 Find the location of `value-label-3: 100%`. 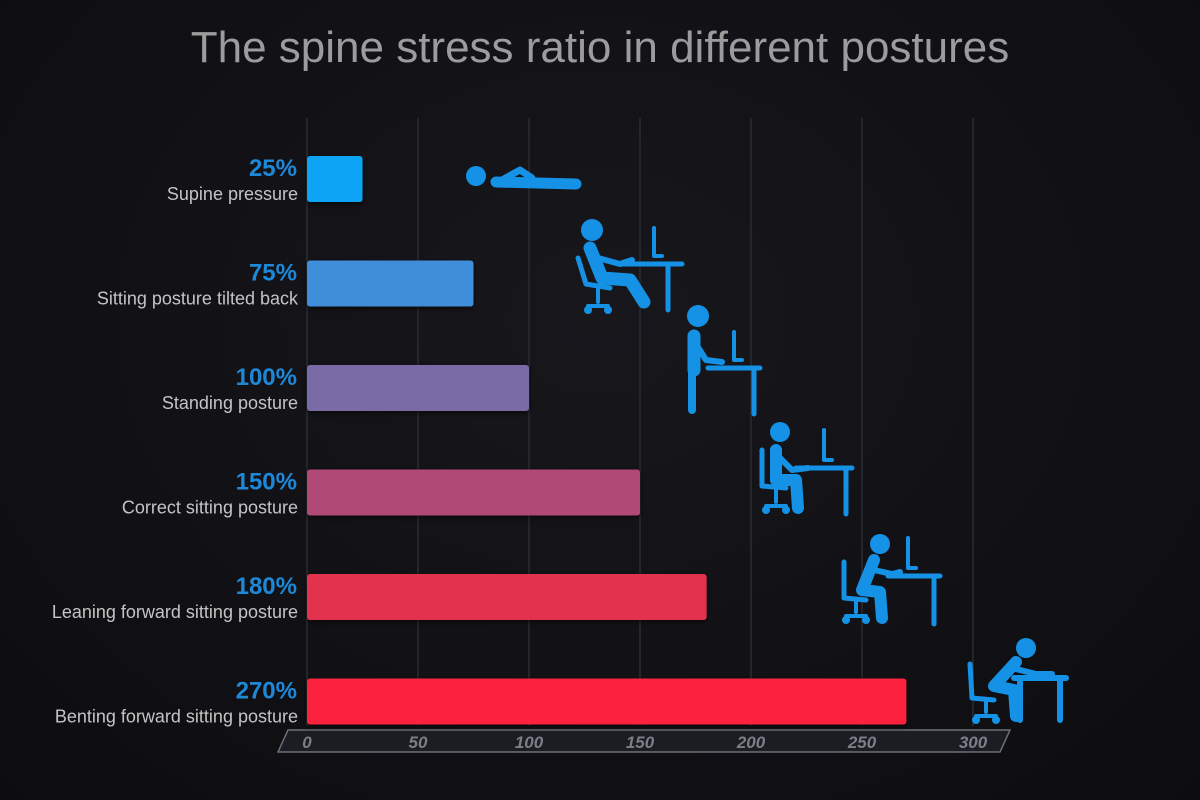

value-label-3: 100% is located at coordinates (266, 377).